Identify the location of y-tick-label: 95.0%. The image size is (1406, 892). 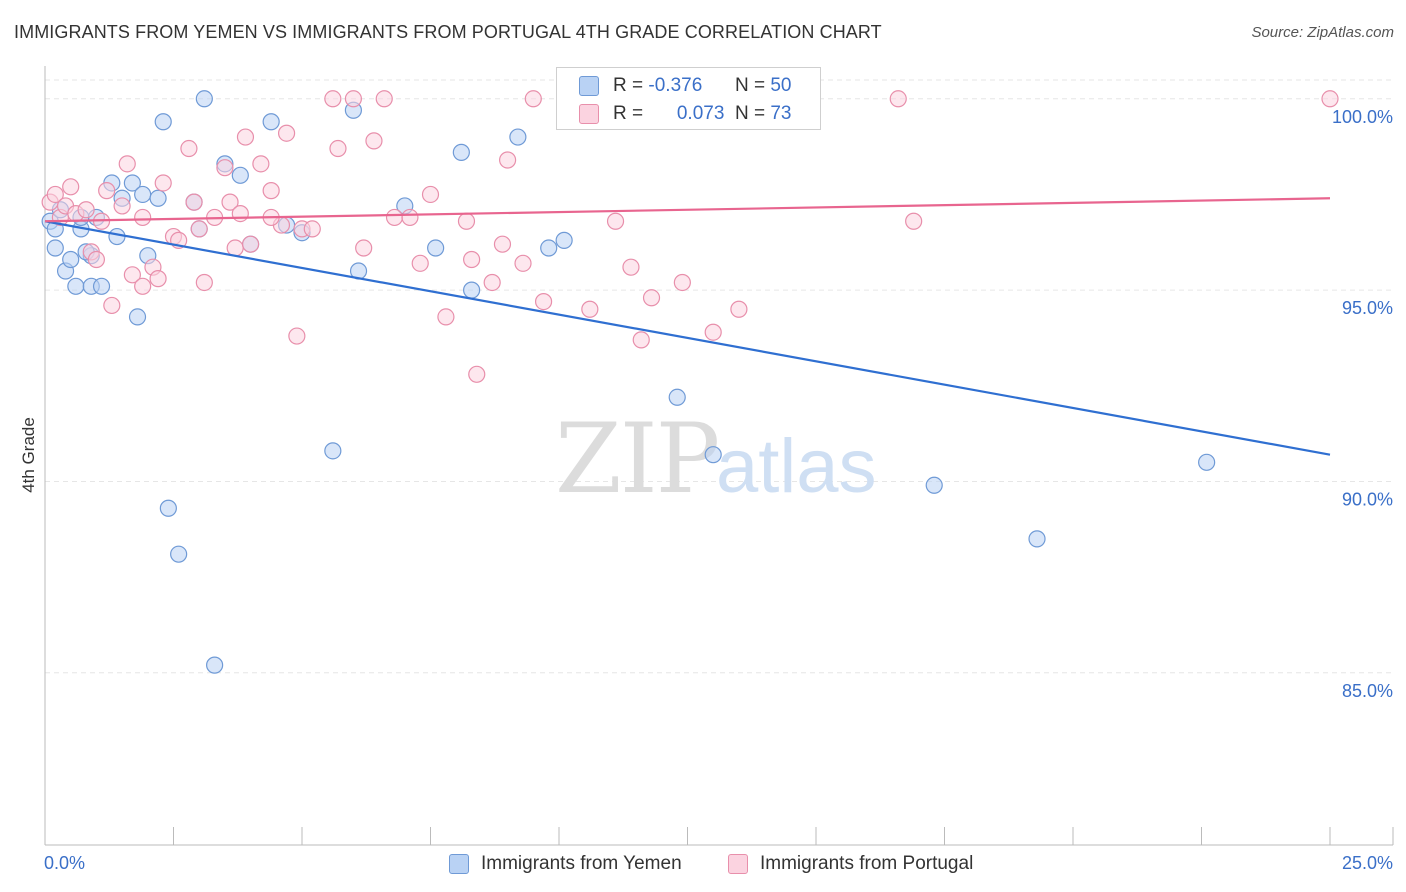
(1367, 308).